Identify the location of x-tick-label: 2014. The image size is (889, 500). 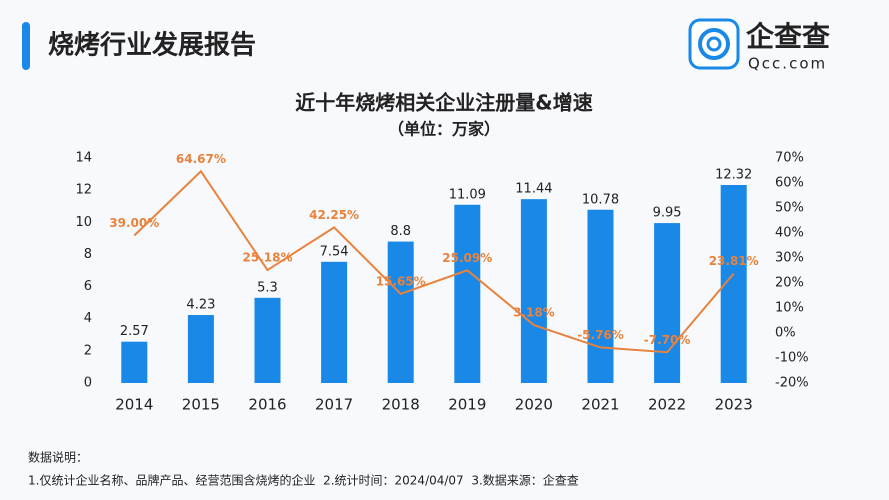
(134, 405).